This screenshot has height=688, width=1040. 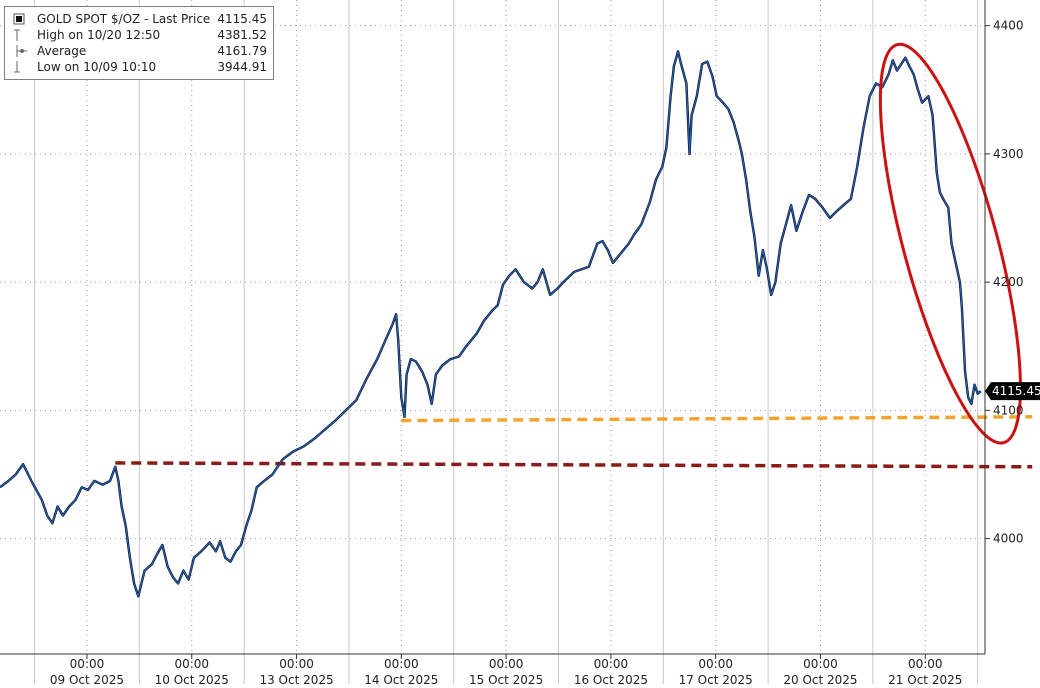 I want to click on x-tick-date: 16 Oct 2025, so click(x=611, y=680).